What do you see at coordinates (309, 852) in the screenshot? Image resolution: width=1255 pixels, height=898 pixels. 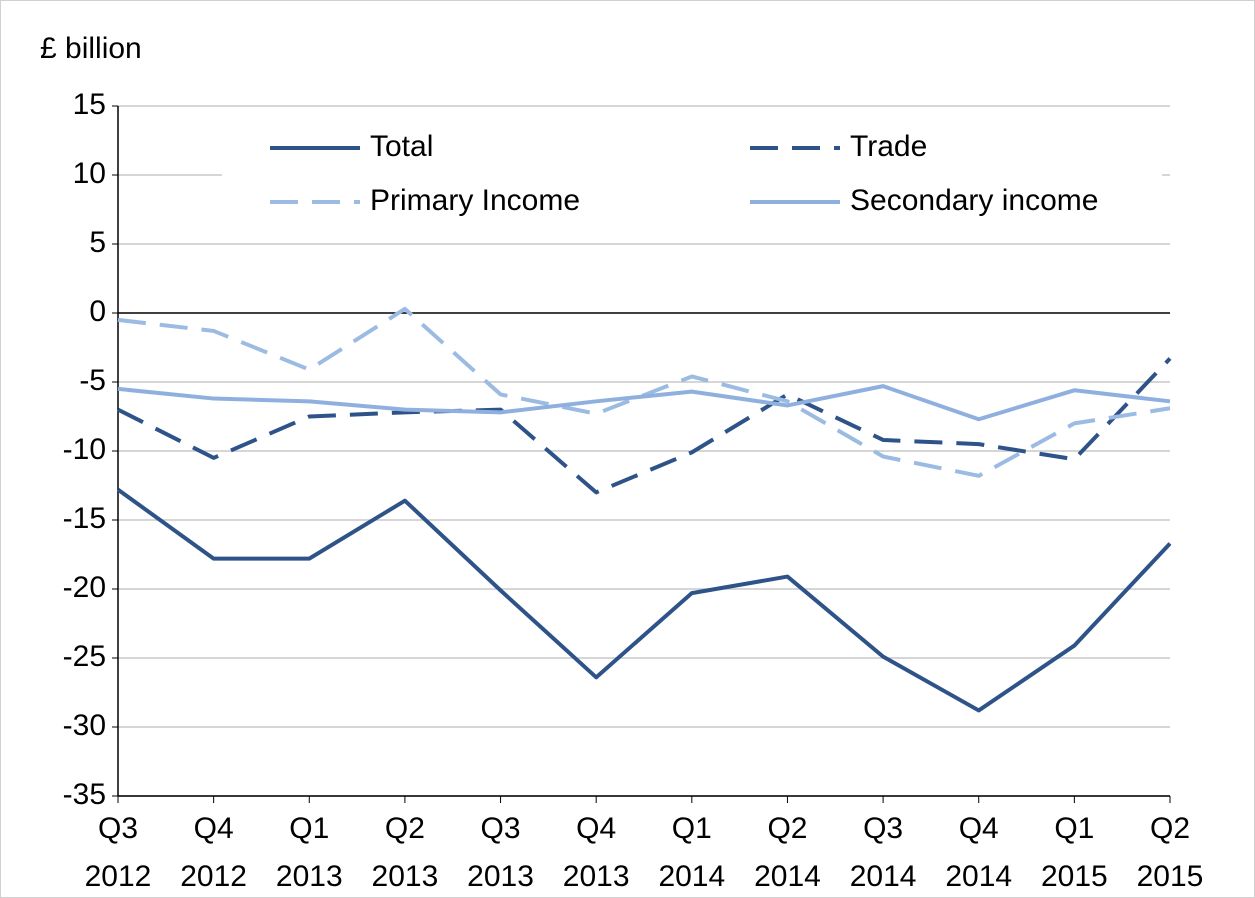 I see `x-tick-label: Q1 2013` at bounding box center [309, 852].